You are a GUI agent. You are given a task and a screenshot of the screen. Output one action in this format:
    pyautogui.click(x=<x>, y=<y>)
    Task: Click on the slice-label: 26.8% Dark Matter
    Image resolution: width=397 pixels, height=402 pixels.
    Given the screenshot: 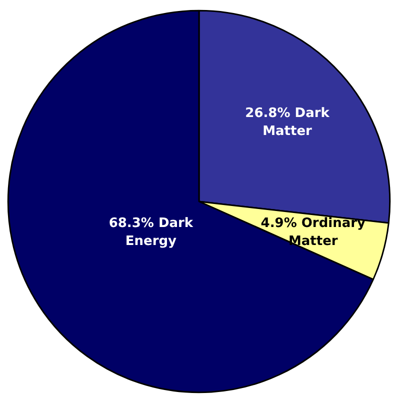 What is the action you would take?
    pyautogui.click(x=287, y=123)
    